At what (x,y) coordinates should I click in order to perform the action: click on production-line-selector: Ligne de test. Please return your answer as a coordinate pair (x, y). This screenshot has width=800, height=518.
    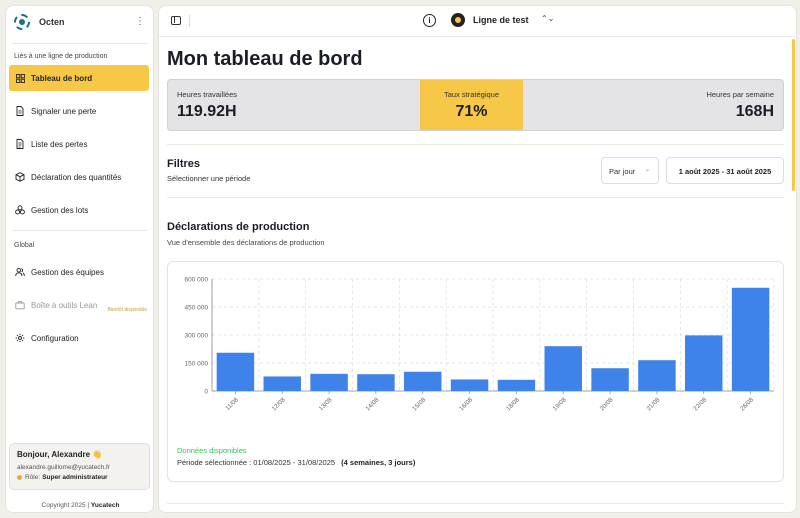
    Looking at the image, I should click on (501, 20).